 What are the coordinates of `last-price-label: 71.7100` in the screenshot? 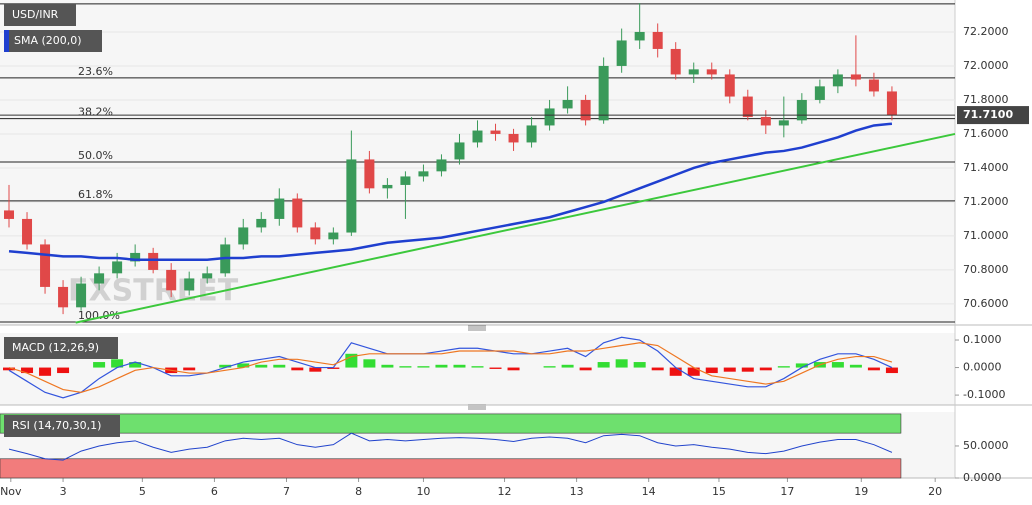 It's located at (988, 114).